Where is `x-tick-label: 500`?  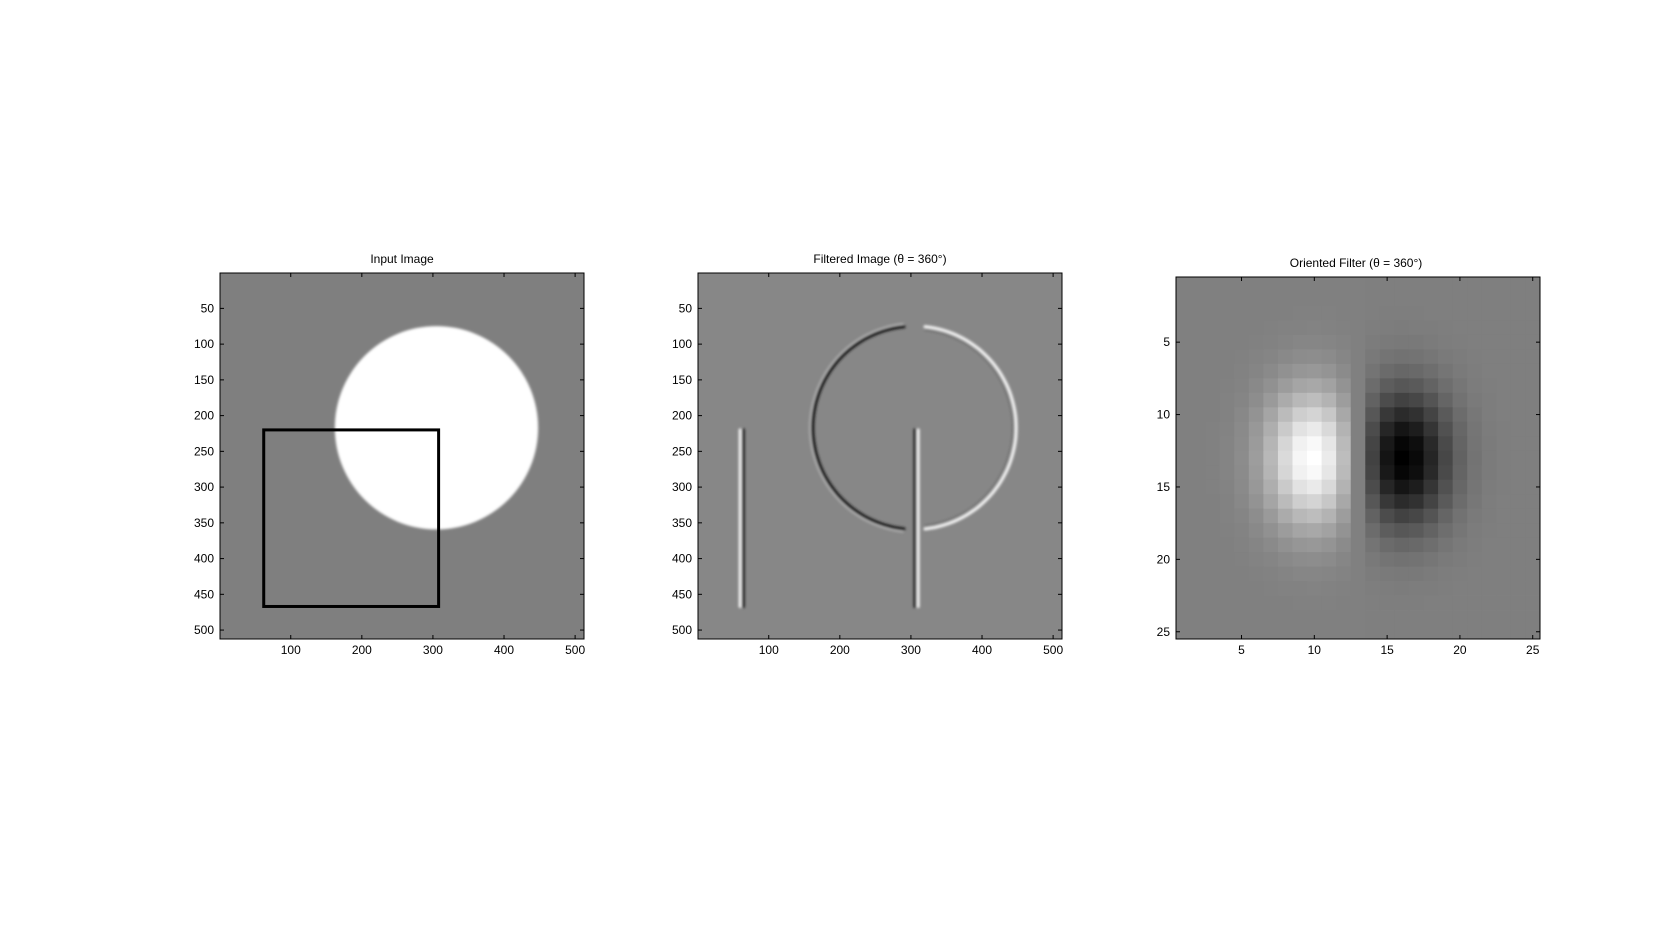 x-tick-label: 500 is located at coordinates (1053, 650).